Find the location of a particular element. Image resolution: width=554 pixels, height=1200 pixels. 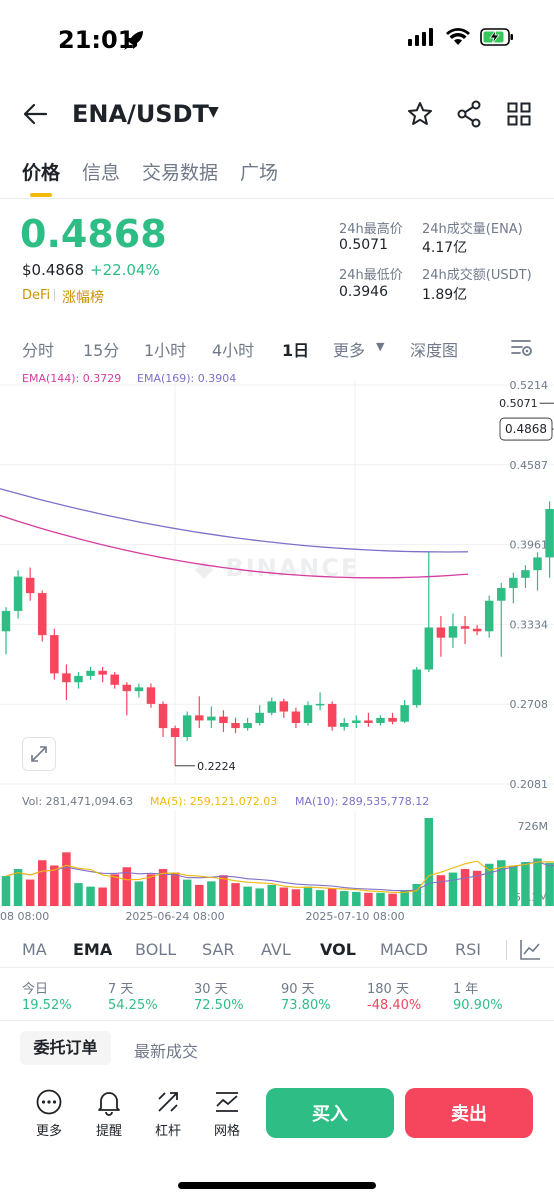

perf-today-label: 今日 is located at coordinates (35, 989).